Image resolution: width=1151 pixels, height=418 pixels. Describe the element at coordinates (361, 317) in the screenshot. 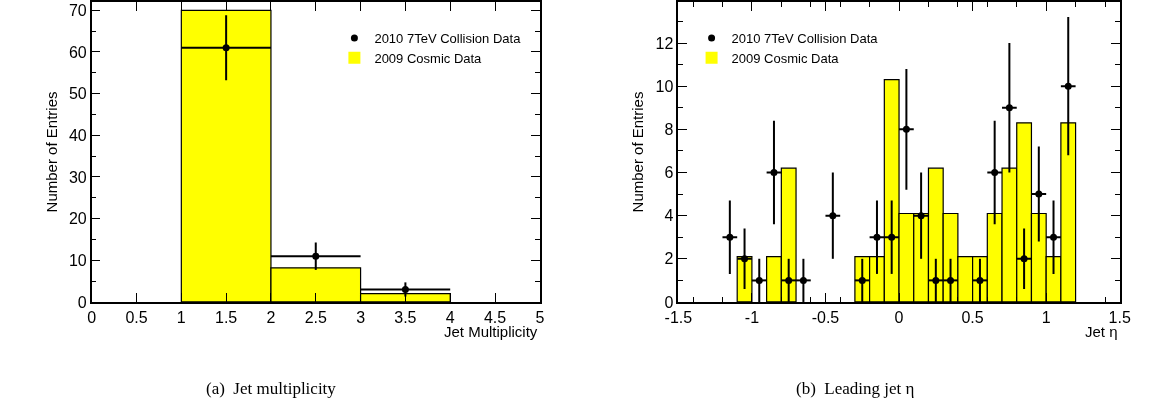

I see `x-tick-label: 3` at that location.